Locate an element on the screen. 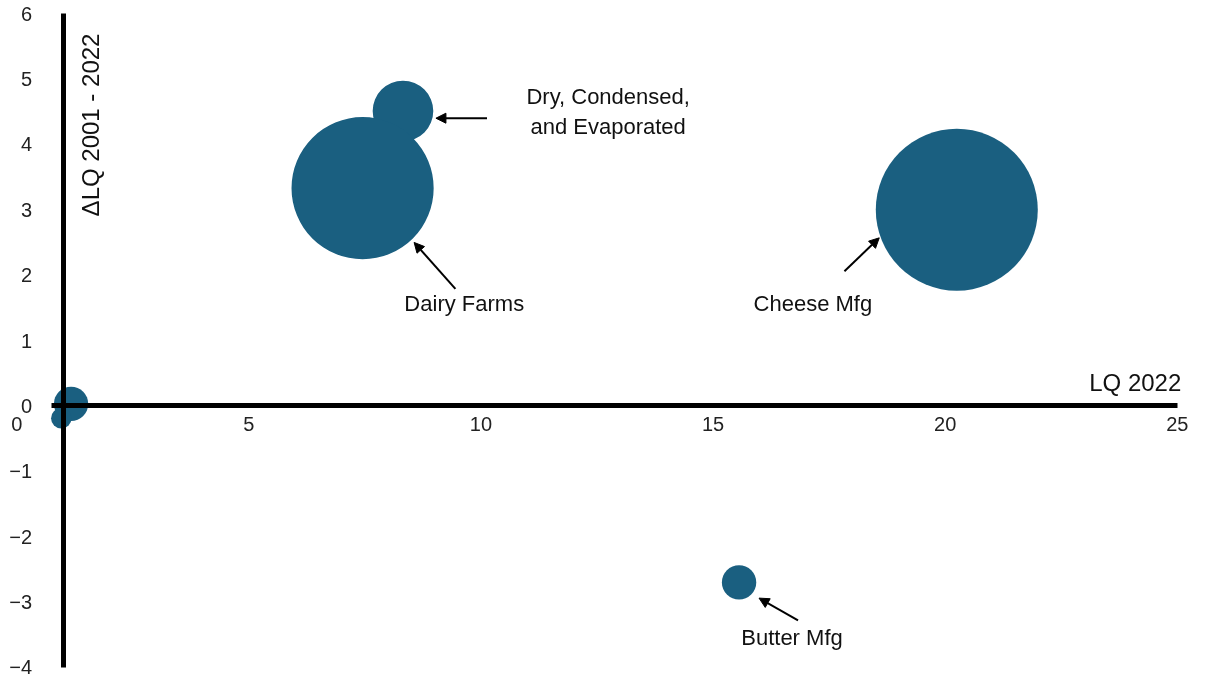  y-tick-label: 2 is located at coordinates (27, 275).